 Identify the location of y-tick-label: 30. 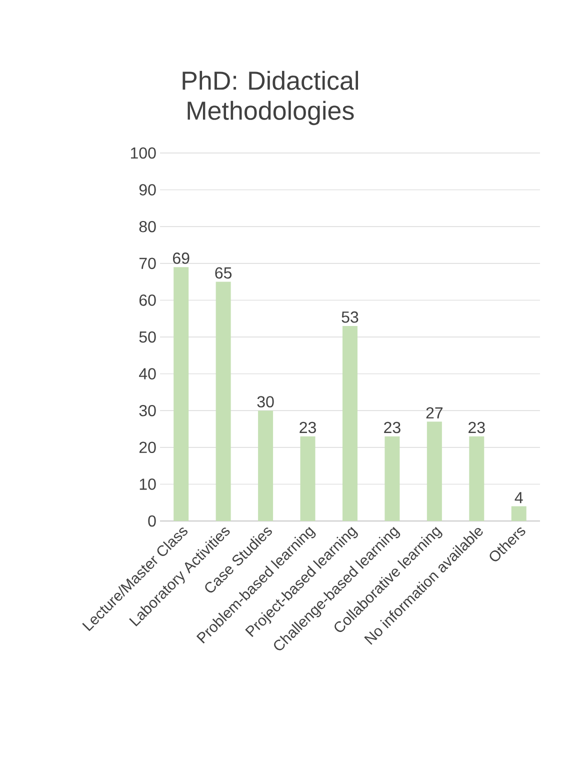
(147, 410).